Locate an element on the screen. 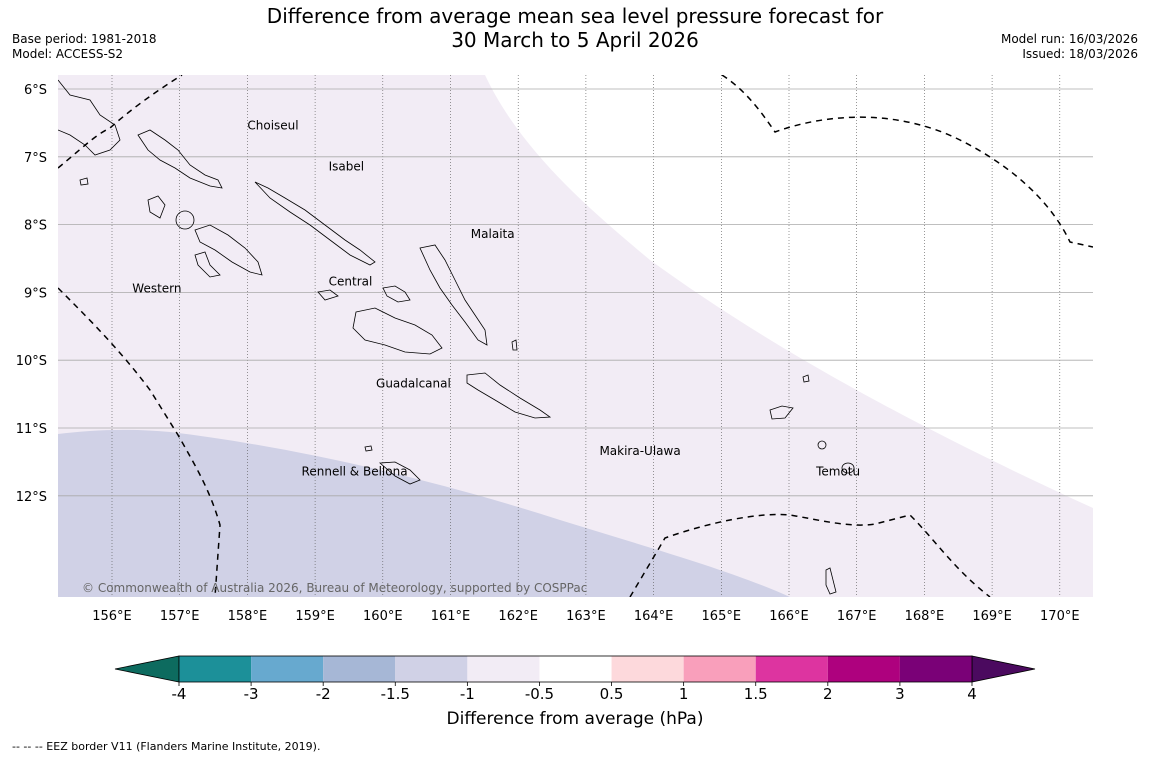 Image resolution: width=1150 pixels, height=758 pixels. lon-tick-label: 163°E is located at coordinates (586, 616).